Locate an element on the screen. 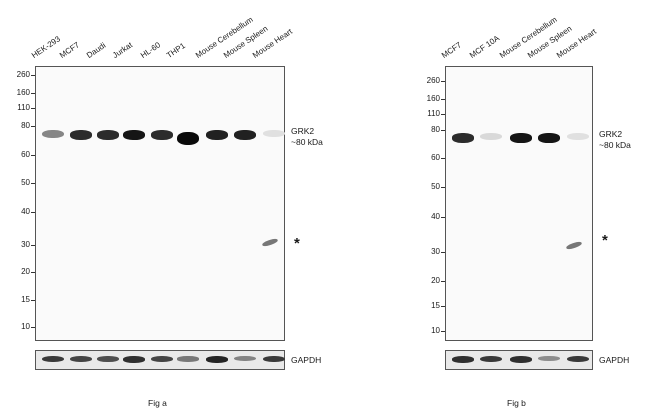  lane-label: Daudi is located at coordinates (96, 50).